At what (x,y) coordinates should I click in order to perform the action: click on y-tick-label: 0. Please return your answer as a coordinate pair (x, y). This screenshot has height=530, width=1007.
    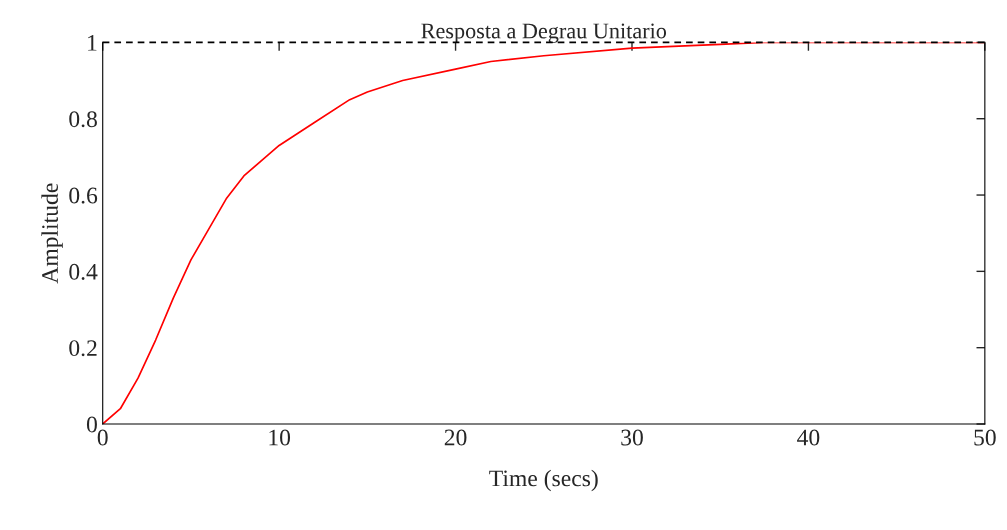
    Looking at the image, I should click on (91, 424).